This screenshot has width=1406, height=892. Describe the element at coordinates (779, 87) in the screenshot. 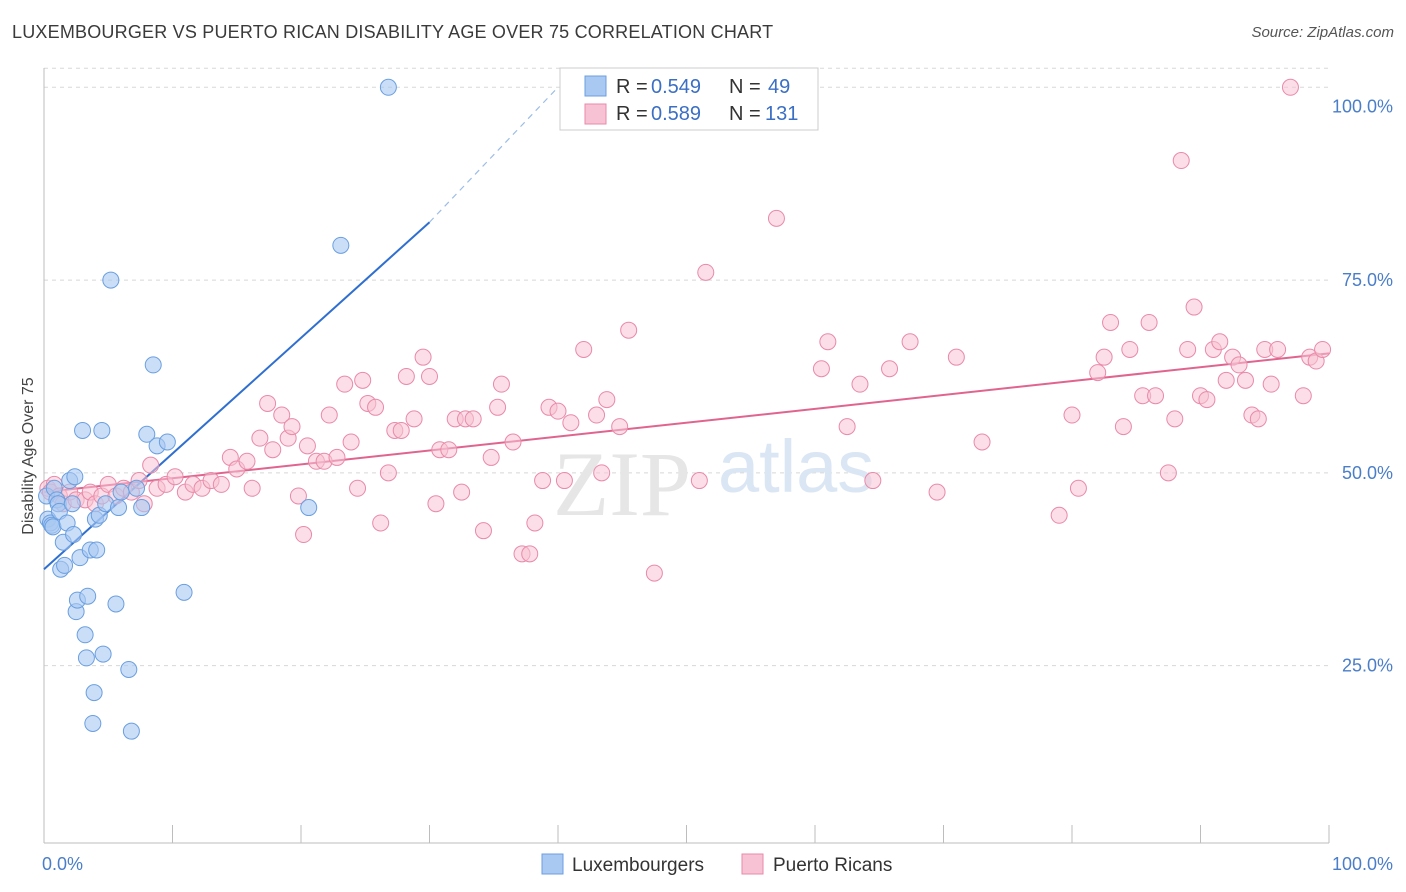

I see `legend-n-value-1: 49` at that location.